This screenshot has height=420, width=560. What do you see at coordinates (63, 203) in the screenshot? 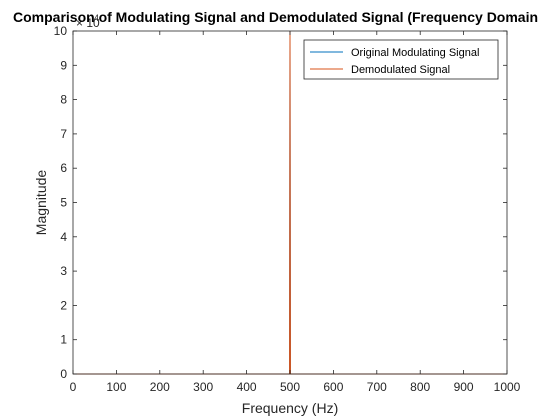
I see `y-tick-label: 5` at bounding box center [63, 203].